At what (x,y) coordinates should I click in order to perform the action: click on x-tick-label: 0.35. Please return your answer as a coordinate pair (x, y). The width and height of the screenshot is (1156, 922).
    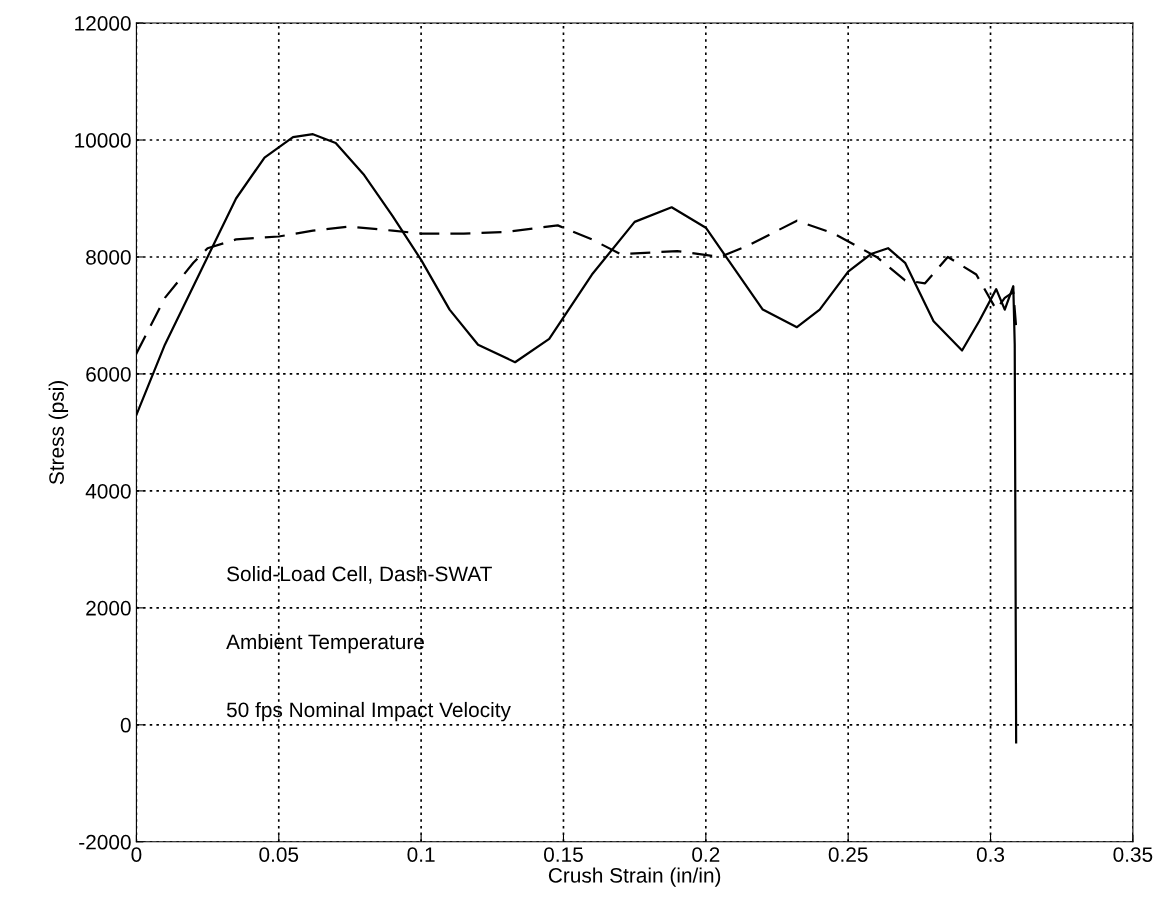
    Looking at the image, I should click on (1133, 854).